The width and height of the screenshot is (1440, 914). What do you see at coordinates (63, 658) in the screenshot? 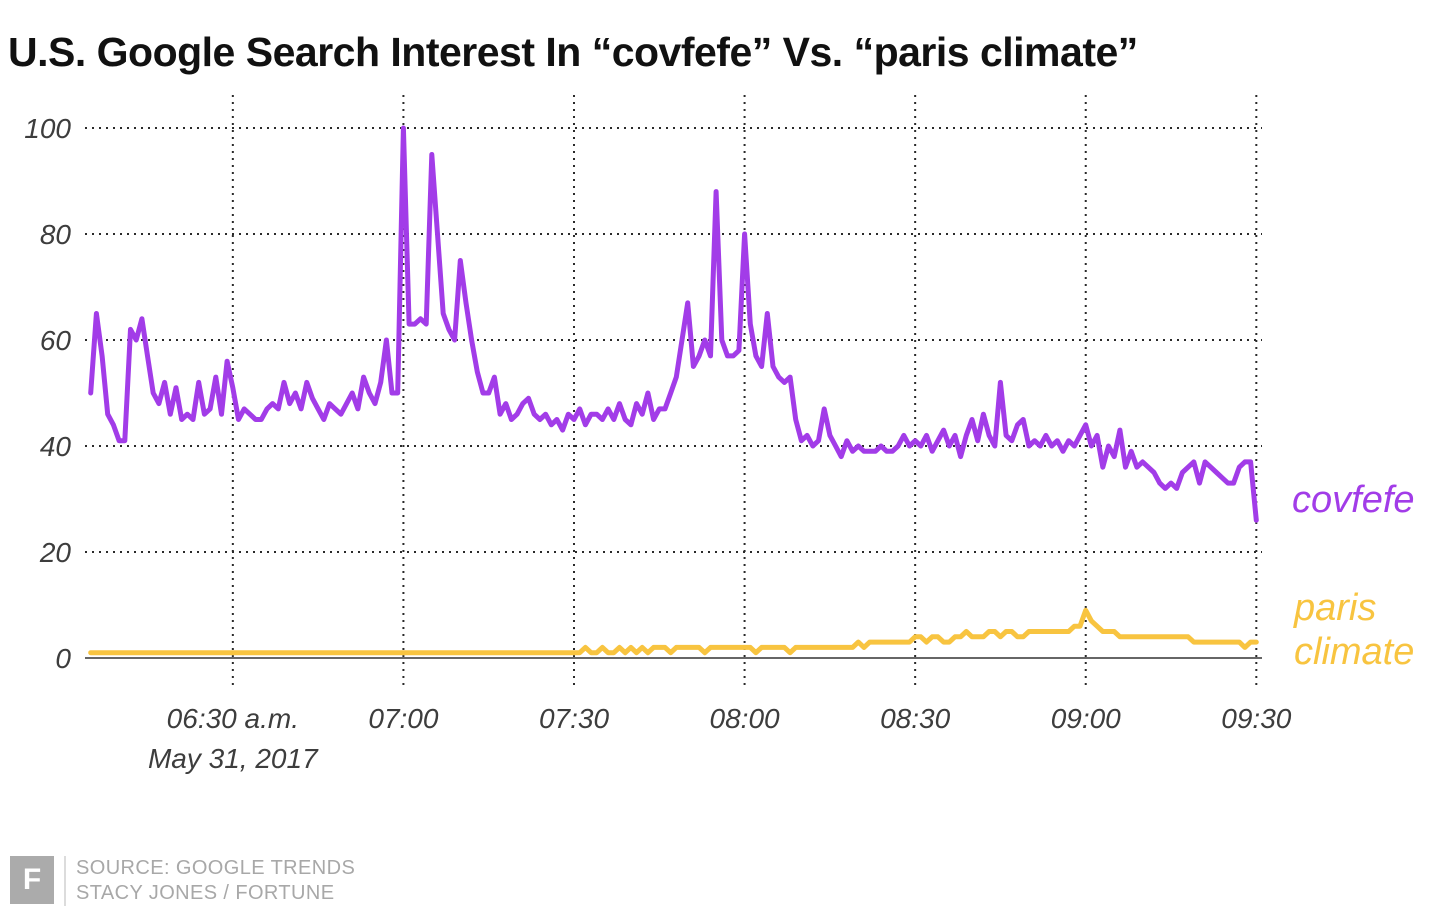
I see `y-tick-label: 0` at bounding box center [63, 658].